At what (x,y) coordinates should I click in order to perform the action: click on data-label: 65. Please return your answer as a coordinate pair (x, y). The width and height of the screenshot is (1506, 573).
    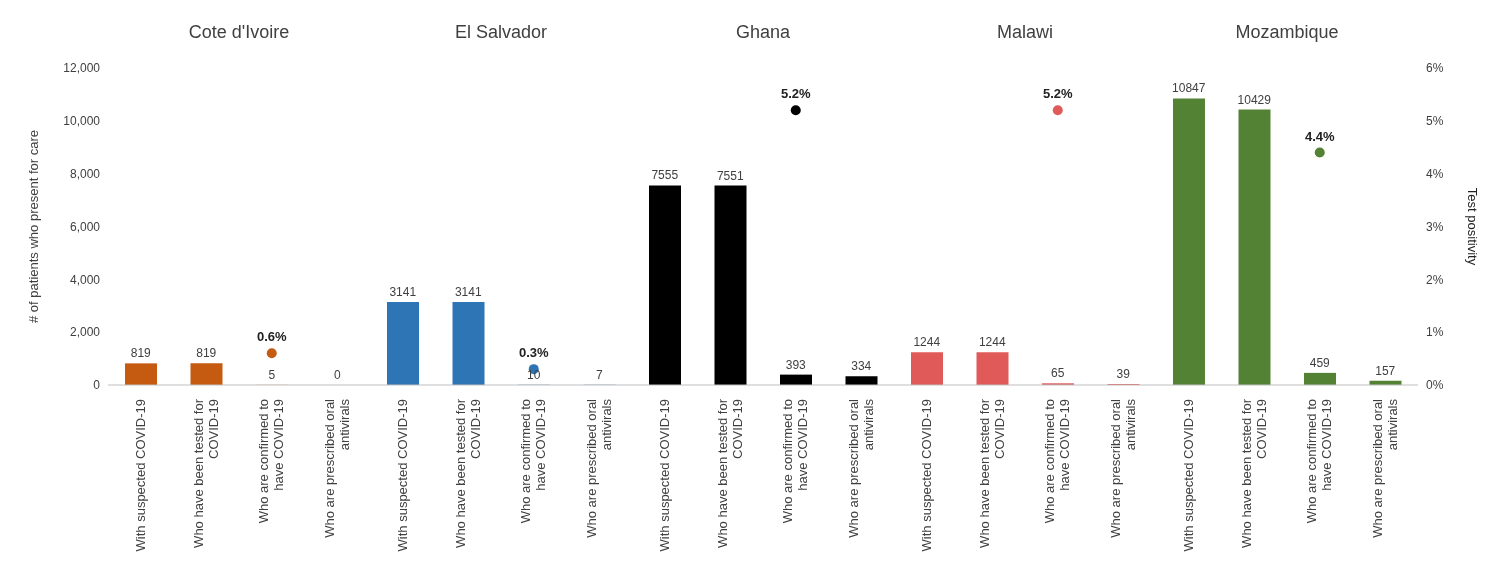
    Looking at the image, I should click on (1058, 373).